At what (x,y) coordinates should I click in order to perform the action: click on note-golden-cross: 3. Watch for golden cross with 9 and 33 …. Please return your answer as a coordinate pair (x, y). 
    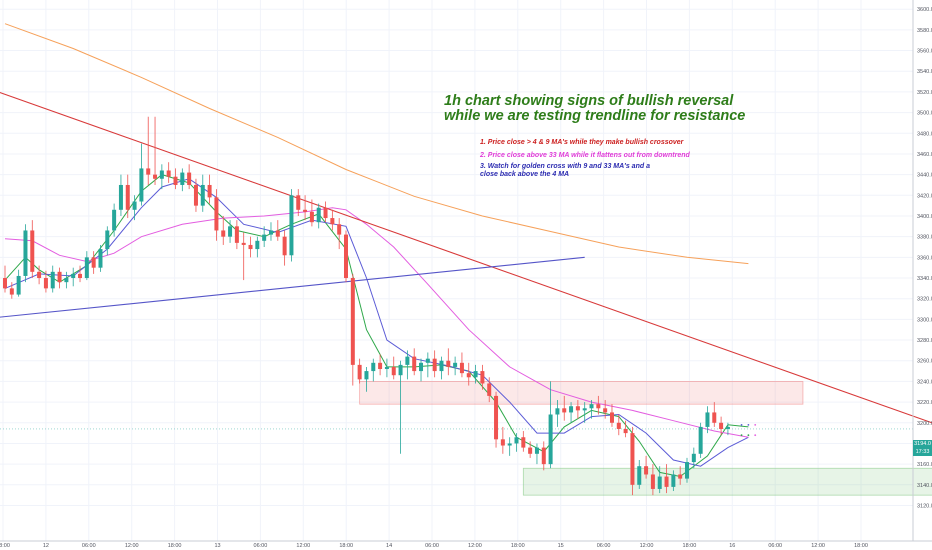
    Looking at the image, I should click on (565, 171).